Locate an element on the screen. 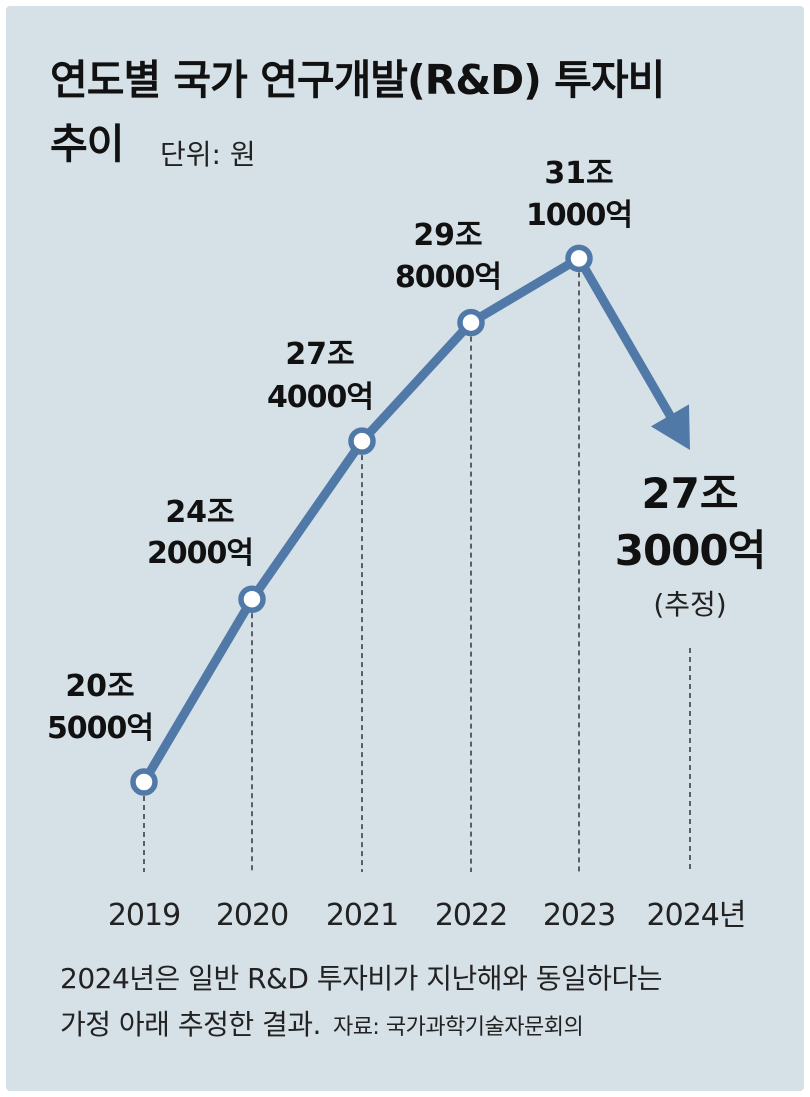 This screenshot has height=1097, width=810. estimate-arrow-head is located at coordinates (670, 427).